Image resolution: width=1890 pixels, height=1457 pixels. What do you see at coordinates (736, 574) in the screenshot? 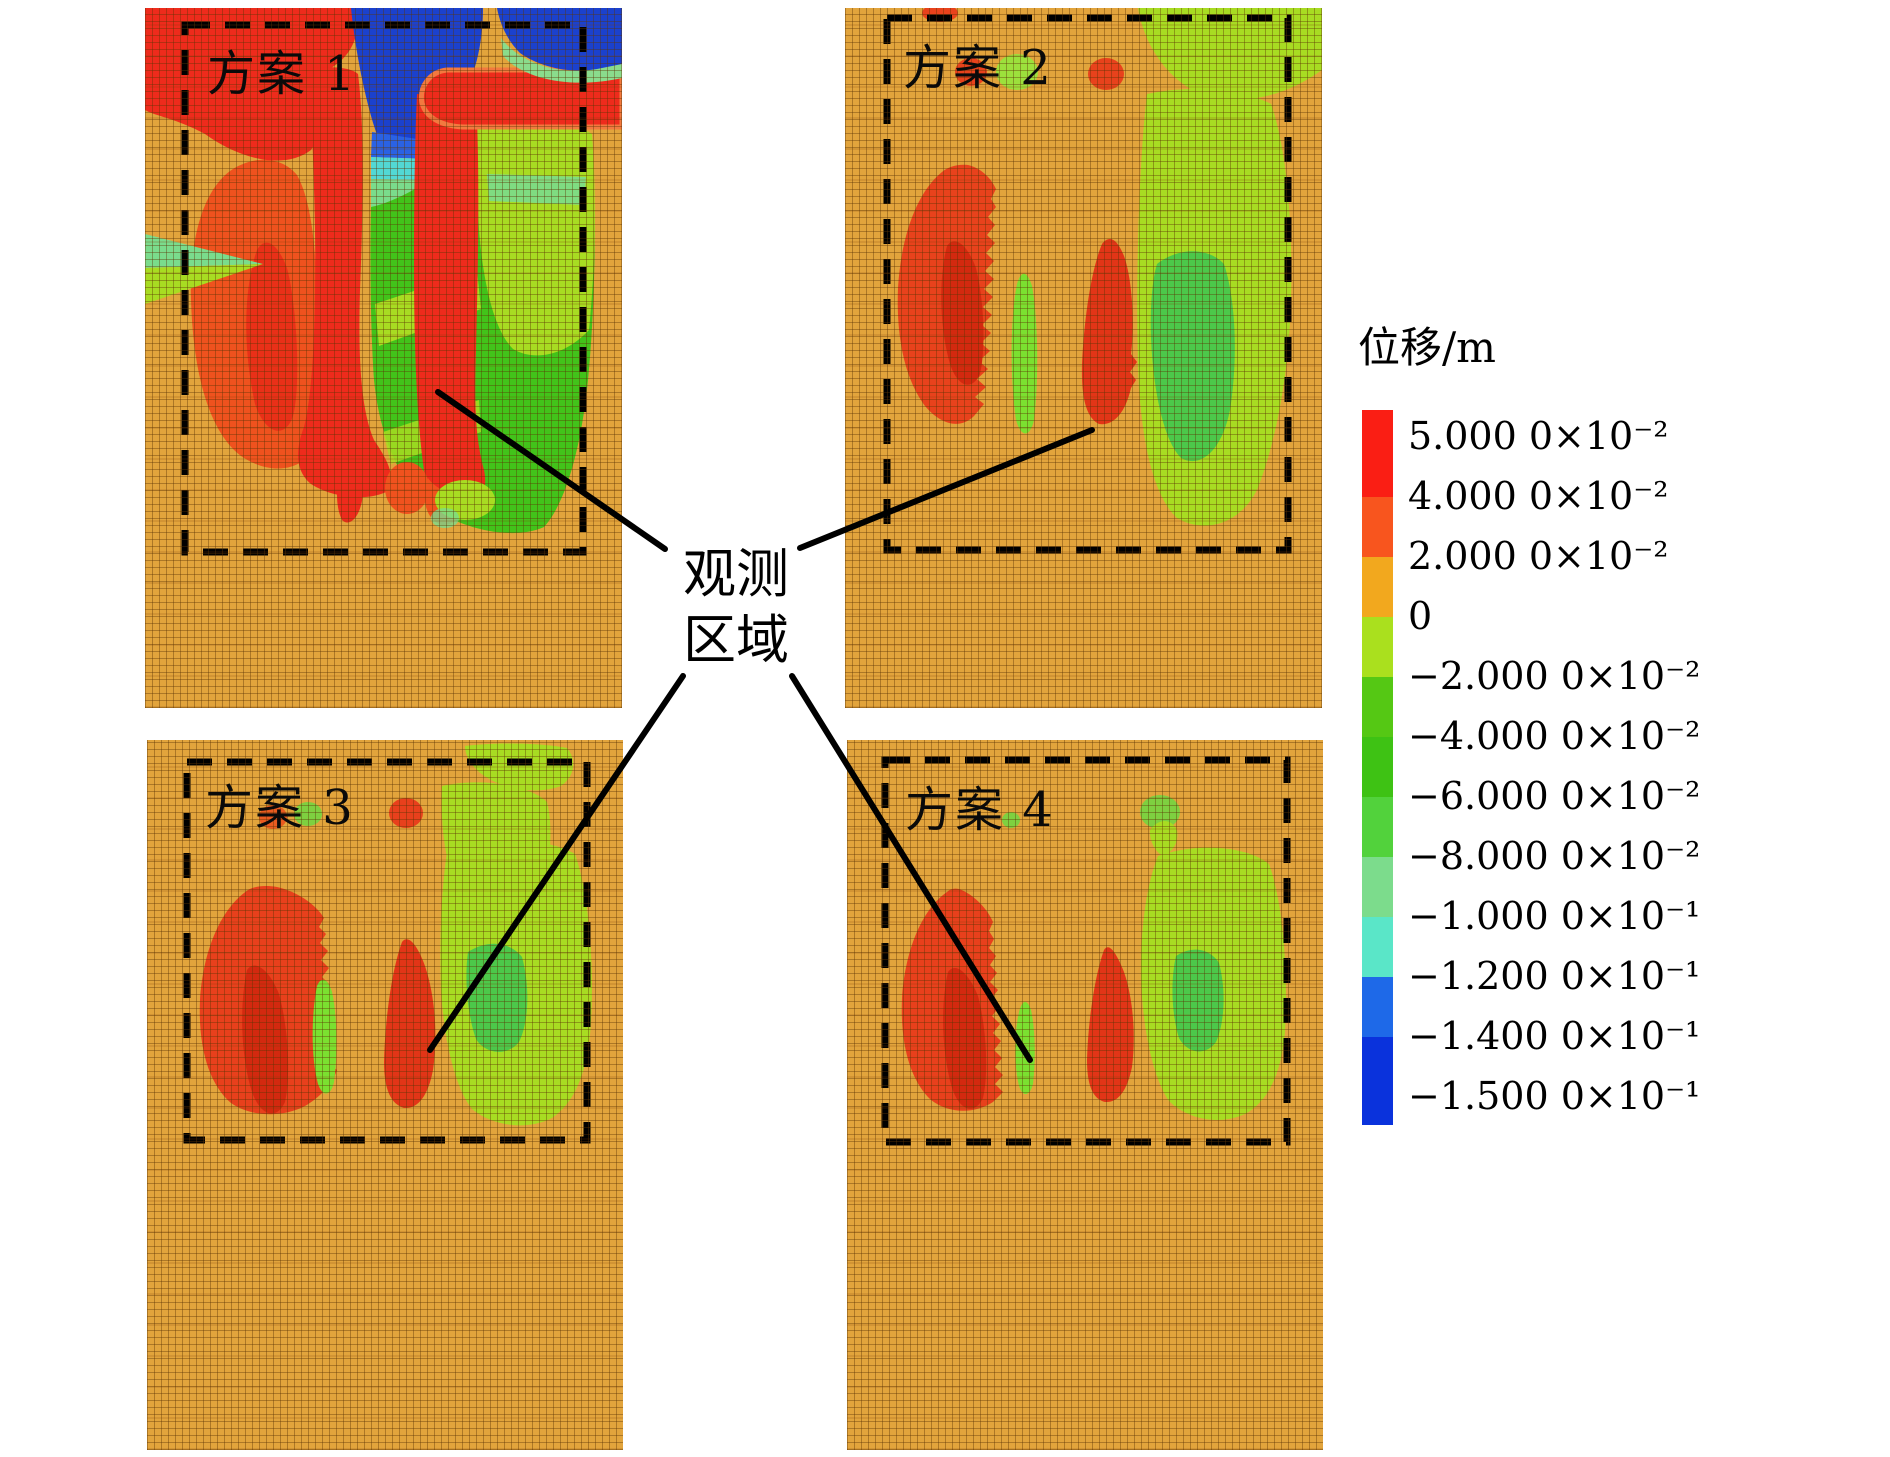
I see `observation-region-label-line1: 观测` at bounding box center [736, 574].